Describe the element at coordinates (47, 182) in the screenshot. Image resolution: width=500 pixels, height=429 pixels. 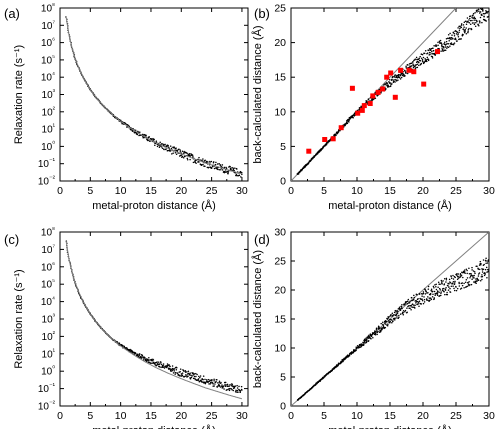
I see `y-tick-label: 10⁻²` at that location.